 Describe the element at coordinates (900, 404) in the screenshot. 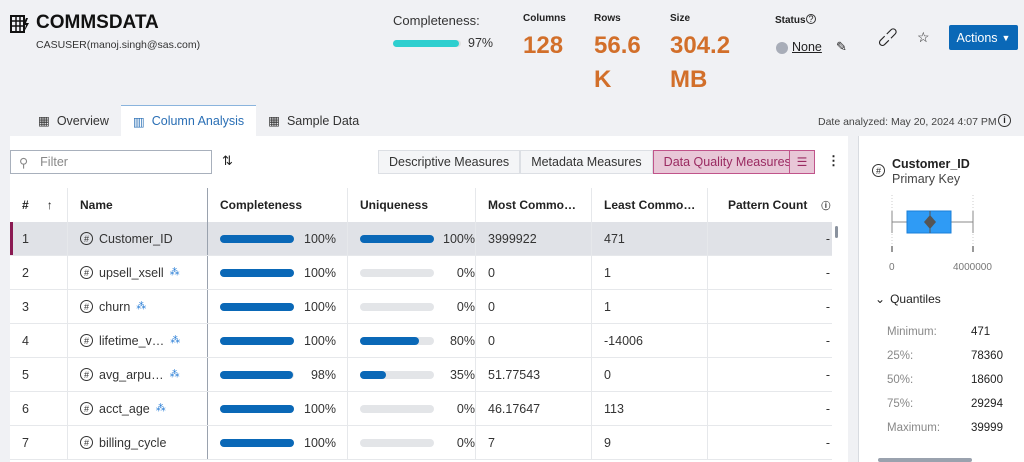

I see `quantile-label: 75%:` at that location.